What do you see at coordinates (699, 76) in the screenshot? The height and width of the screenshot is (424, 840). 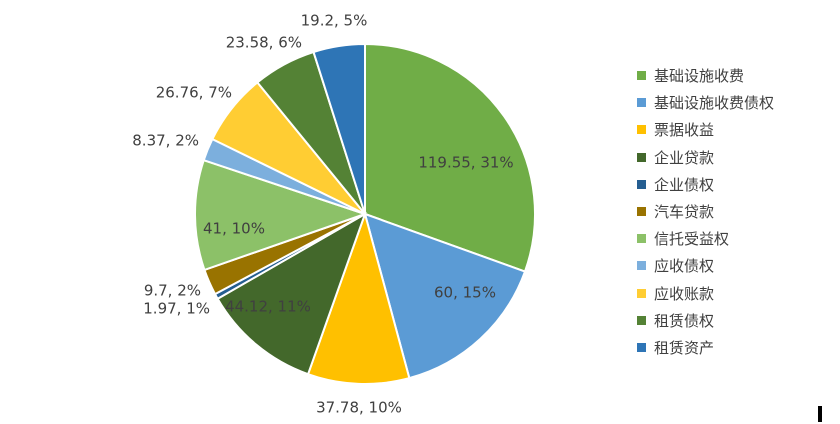 I see `legend-label: 基础设施收费` at bounding box center [699, 76].